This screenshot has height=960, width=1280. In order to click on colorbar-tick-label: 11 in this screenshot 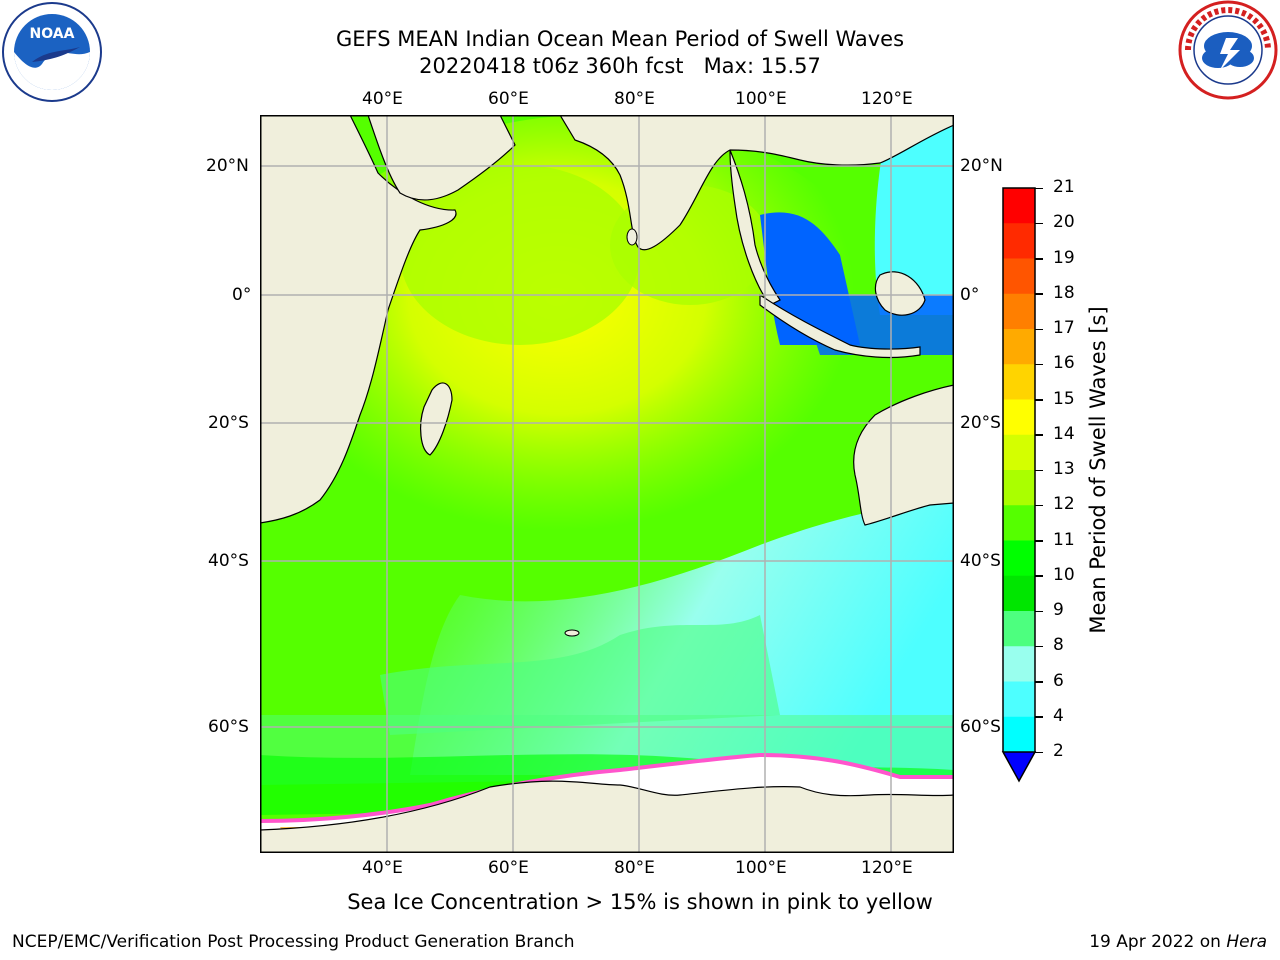, I will do `click(1064, 539)`.